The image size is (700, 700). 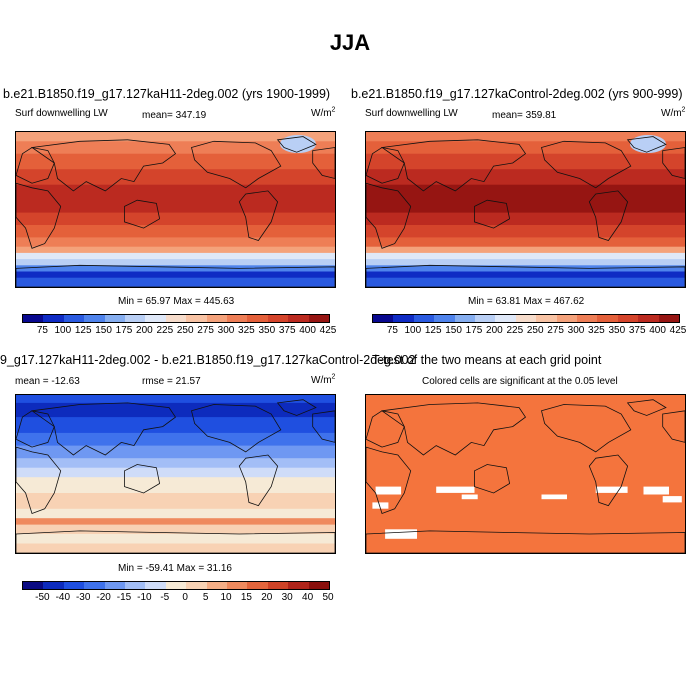 I want to click on case-minmax: Min = 65.97 Max = 445.63, so click(x=176, y=301).